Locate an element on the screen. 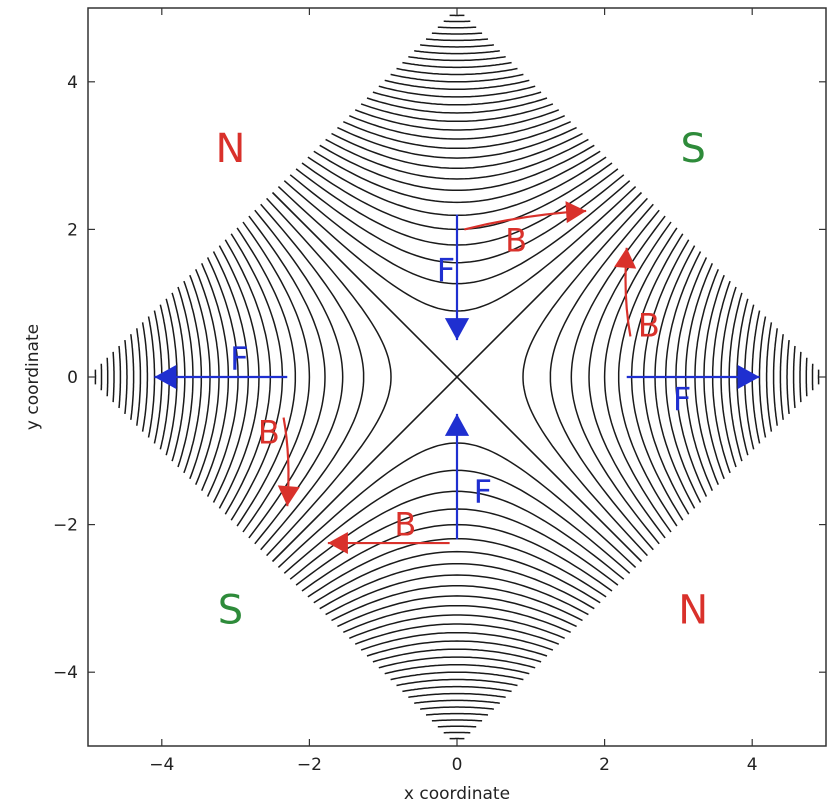 The width and height of the screenshot is (837, 806). y-tick-label: −2 is located at coordinates (65, 526).